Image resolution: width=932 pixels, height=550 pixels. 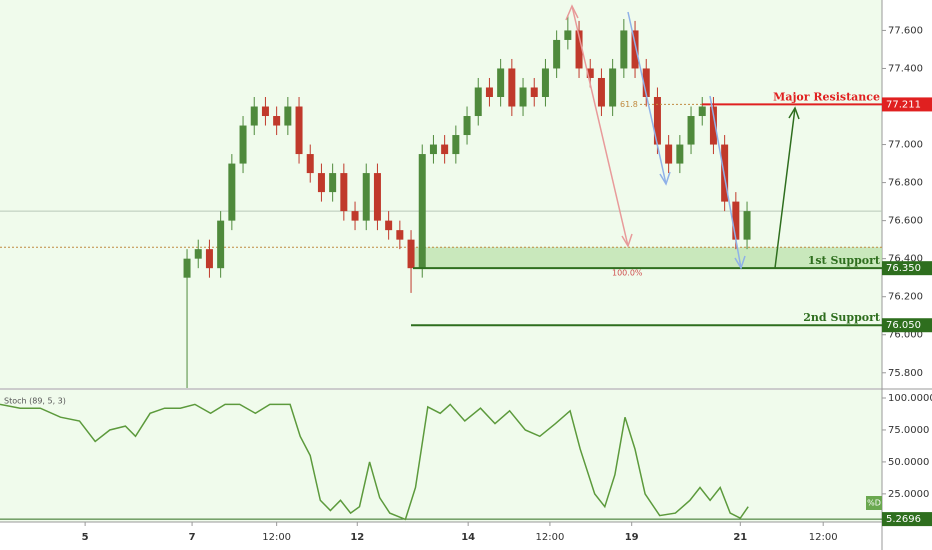 I want to click on level-price-label: 76.050, so click(x=903, y=325).